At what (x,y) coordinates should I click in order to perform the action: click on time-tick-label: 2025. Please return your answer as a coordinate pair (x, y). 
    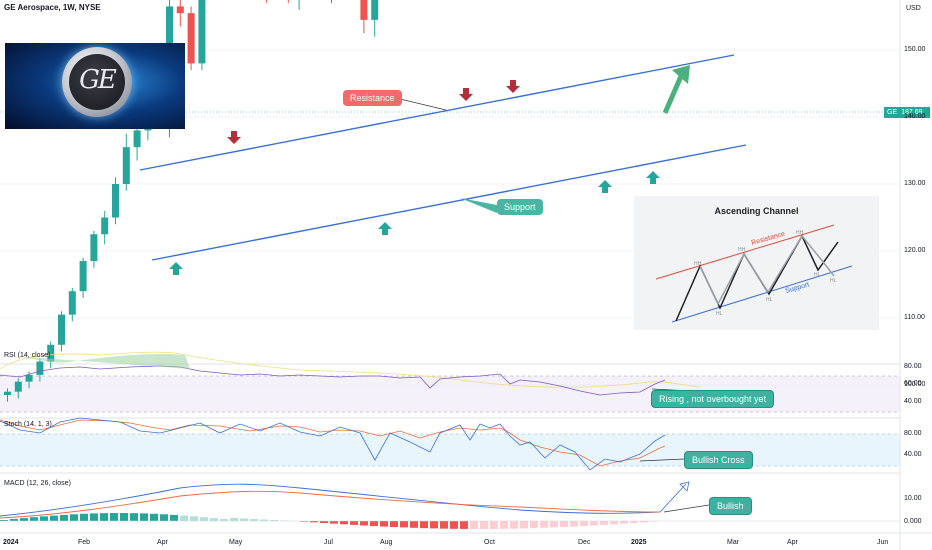
    Looking at the image, I should click on (639, 542).